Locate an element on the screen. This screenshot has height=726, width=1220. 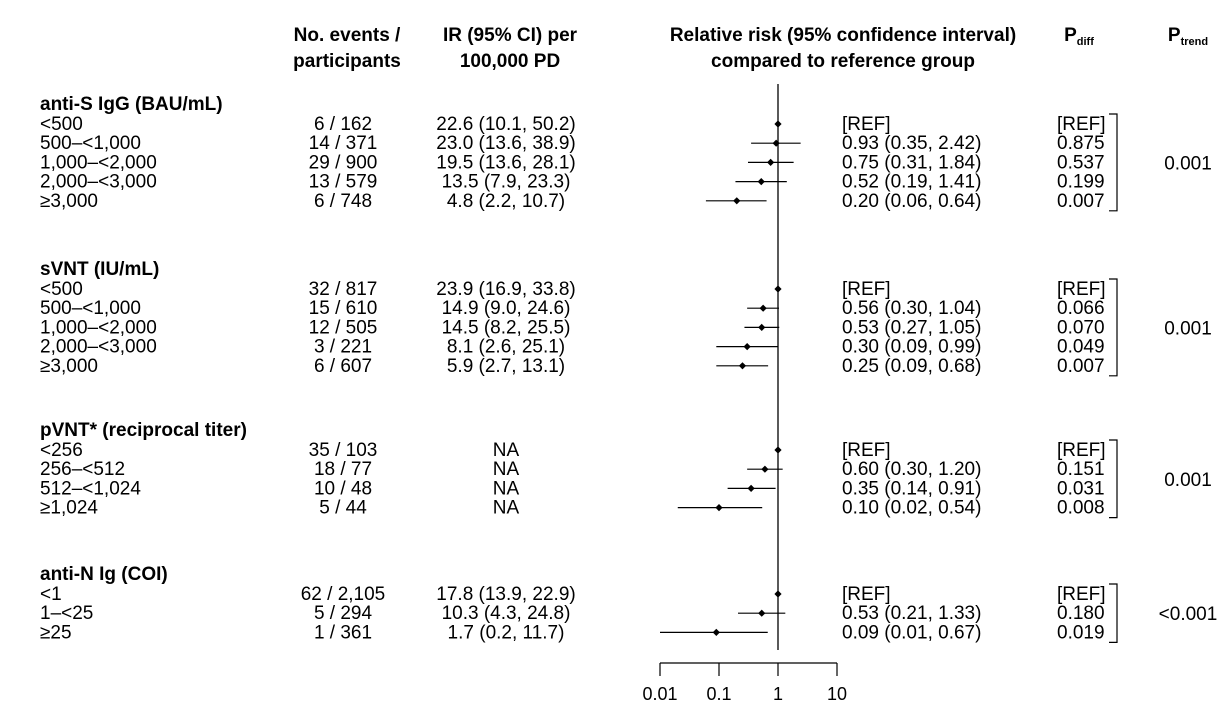
row-rr-text: 0.60 (0.30, 1.20) is located at coordinates (911, 469).